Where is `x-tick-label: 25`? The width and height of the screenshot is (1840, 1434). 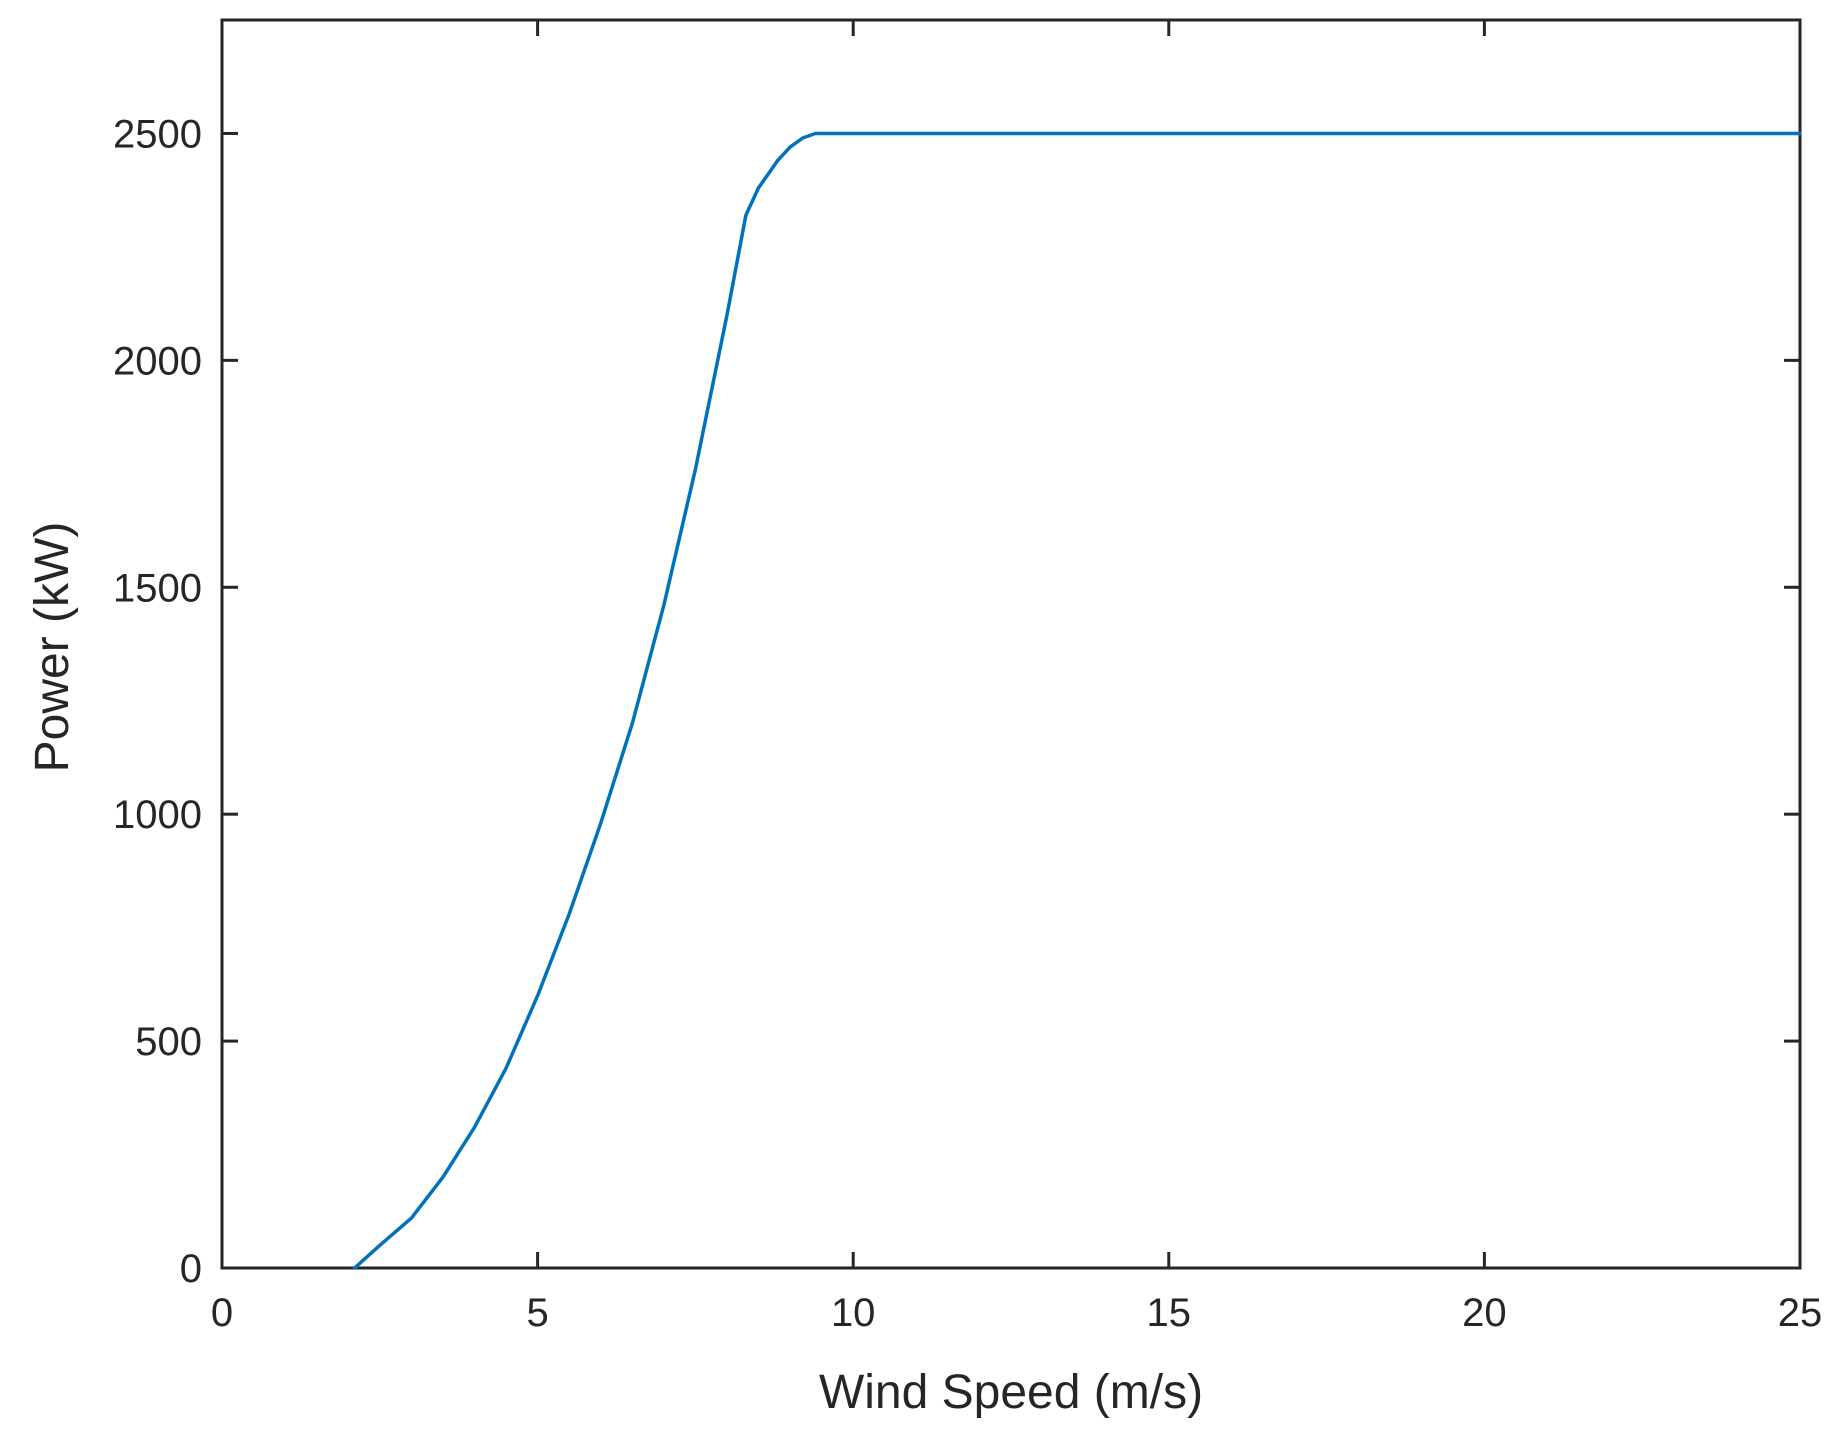
x-tick-label: 25 is located at coordinates (1800, 1313).